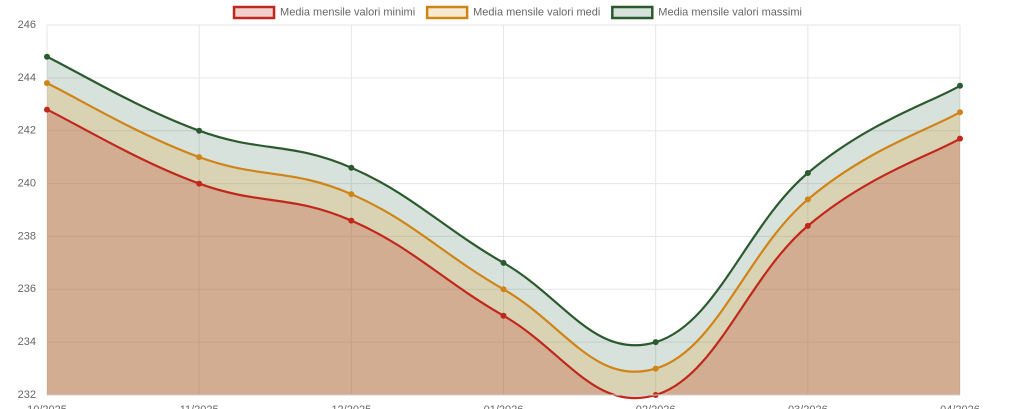  I want to click on y-tick-label: 246, so click(27, 25).